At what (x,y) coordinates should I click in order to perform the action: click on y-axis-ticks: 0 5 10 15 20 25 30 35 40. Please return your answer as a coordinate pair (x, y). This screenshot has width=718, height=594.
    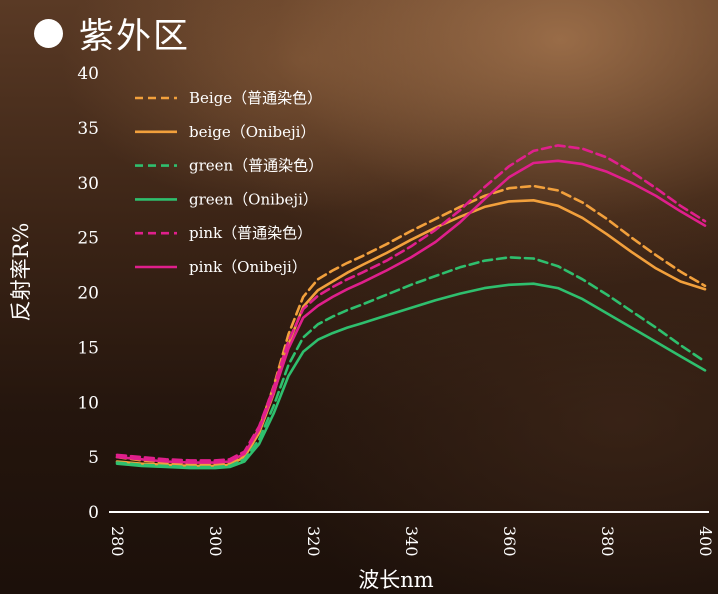
    Looking at the image, I should click on (88, 293).